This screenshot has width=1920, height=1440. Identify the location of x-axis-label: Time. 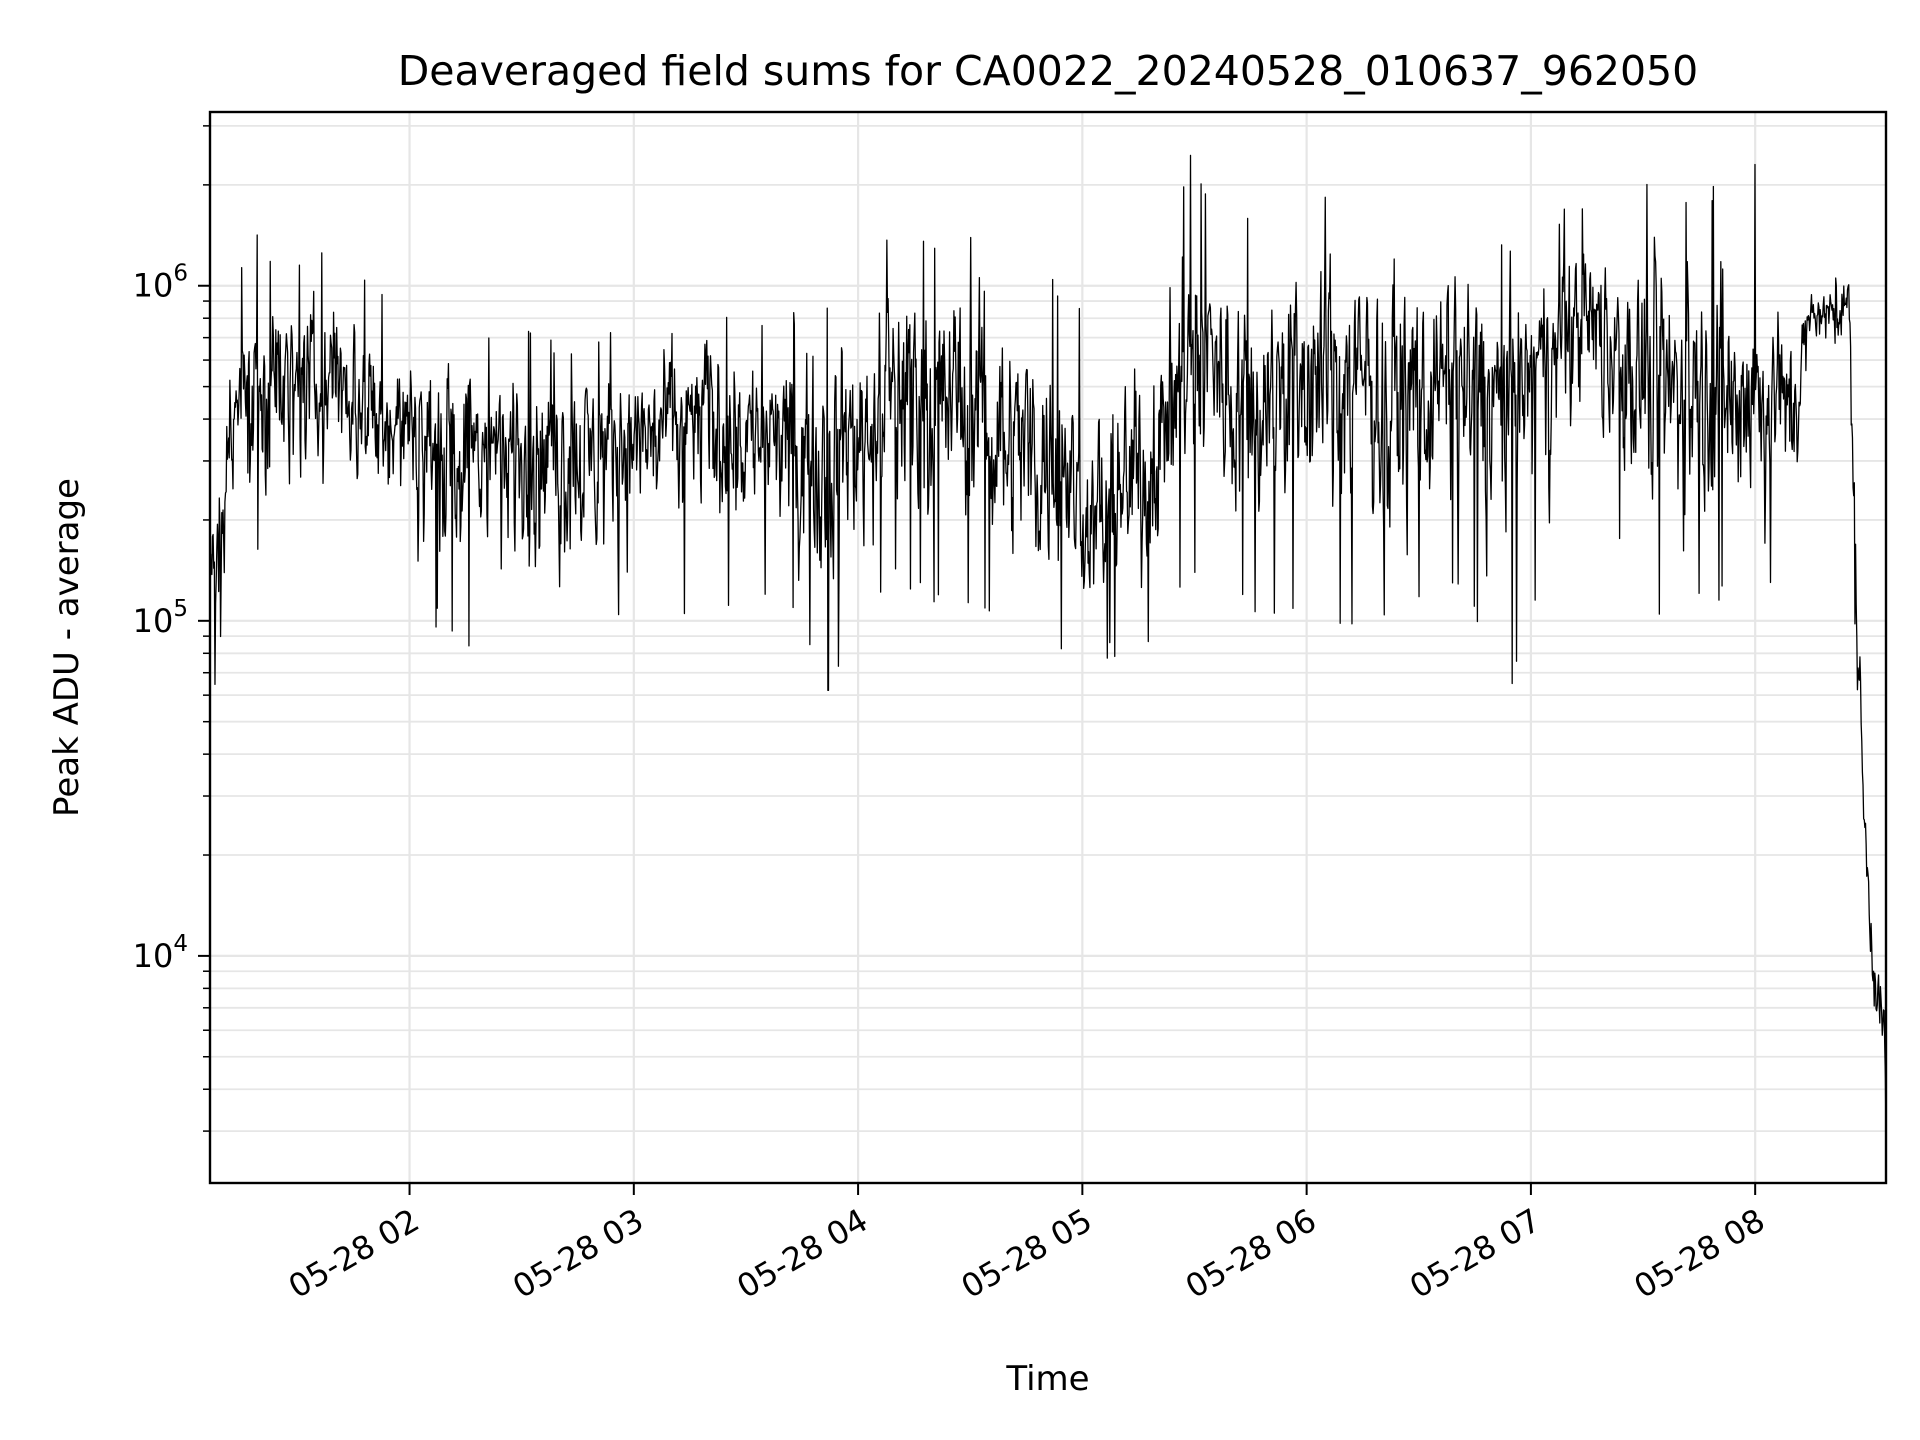
(1047, 1379).